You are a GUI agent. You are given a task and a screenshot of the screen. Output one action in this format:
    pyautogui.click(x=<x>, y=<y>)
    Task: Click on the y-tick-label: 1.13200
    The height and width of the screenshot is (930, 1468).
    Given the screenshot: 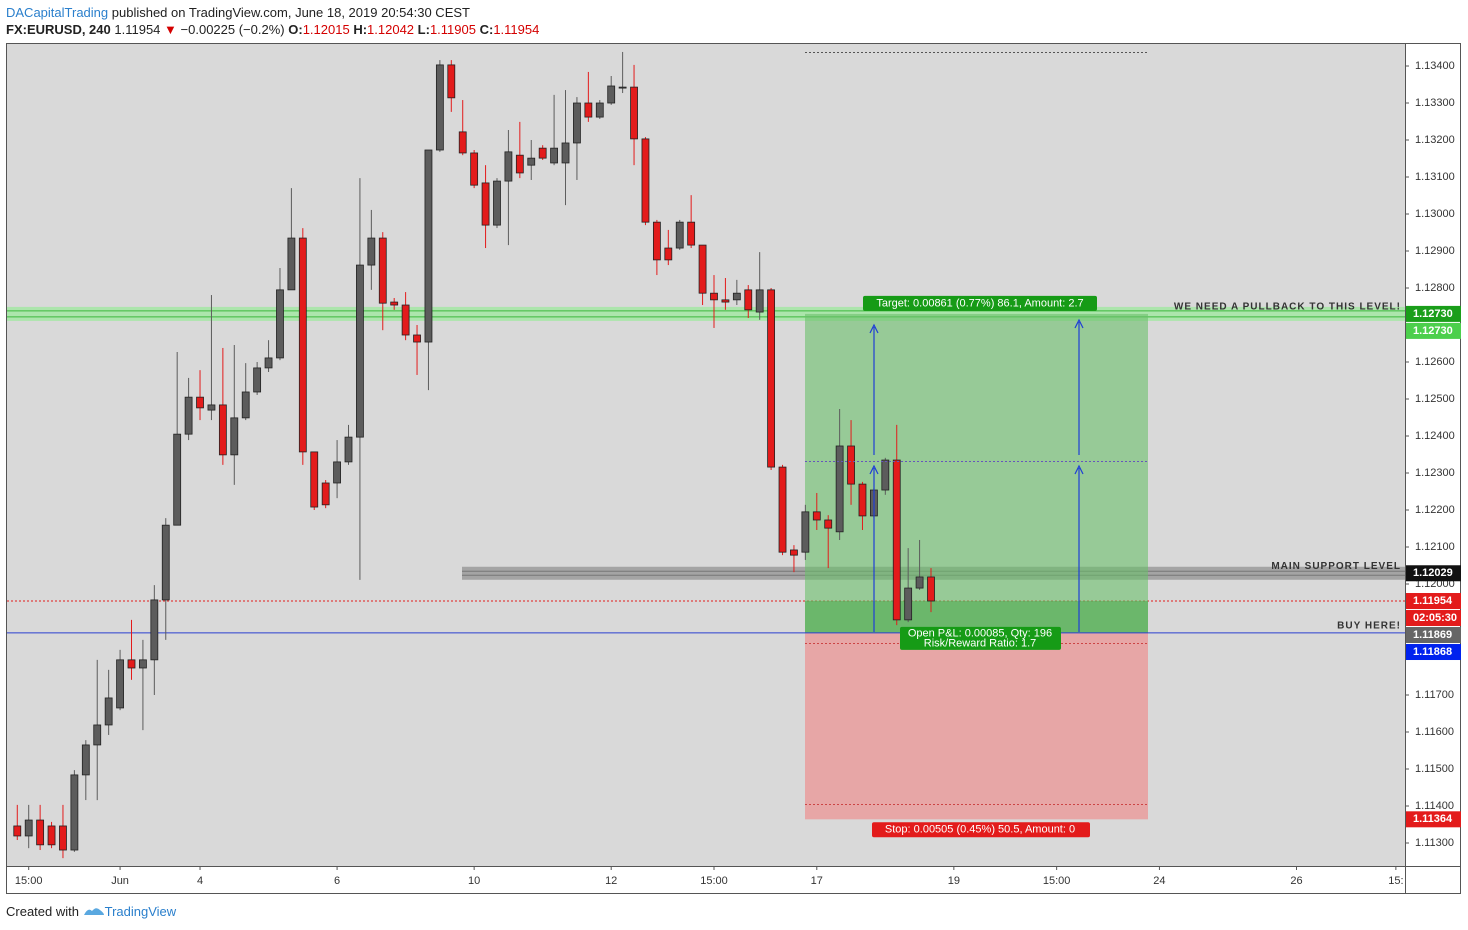 What is the action you would take?
    pyautogui.click(x=1435, y=140)
    